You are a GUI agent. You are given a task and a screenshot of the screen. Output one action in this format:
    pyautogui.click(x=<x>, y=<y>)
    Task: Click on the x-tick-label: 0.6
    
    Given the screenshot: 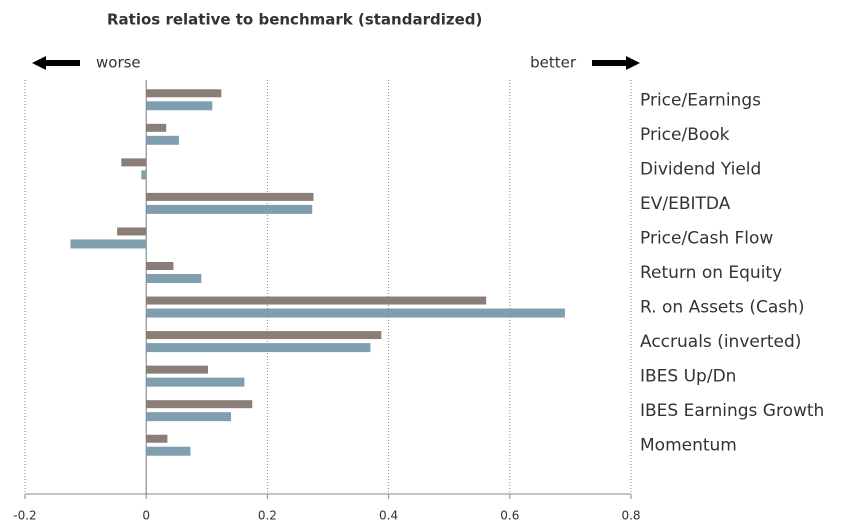 What is the action you would take?
    pyautogui.click(x=509, y=515)
    